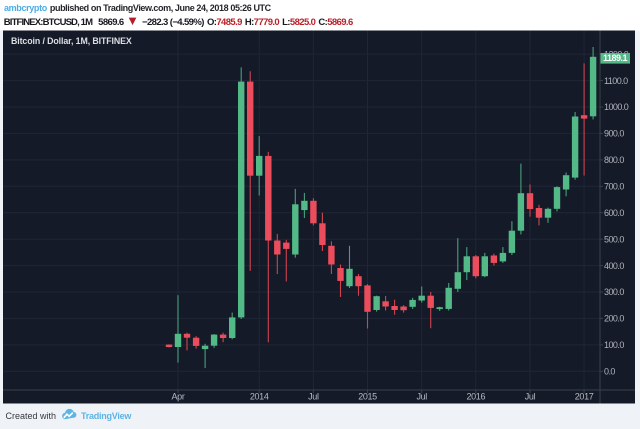 This screenshot has height=429, width=640. I want to click on svg-text: 1100.0, so click(616, 81).